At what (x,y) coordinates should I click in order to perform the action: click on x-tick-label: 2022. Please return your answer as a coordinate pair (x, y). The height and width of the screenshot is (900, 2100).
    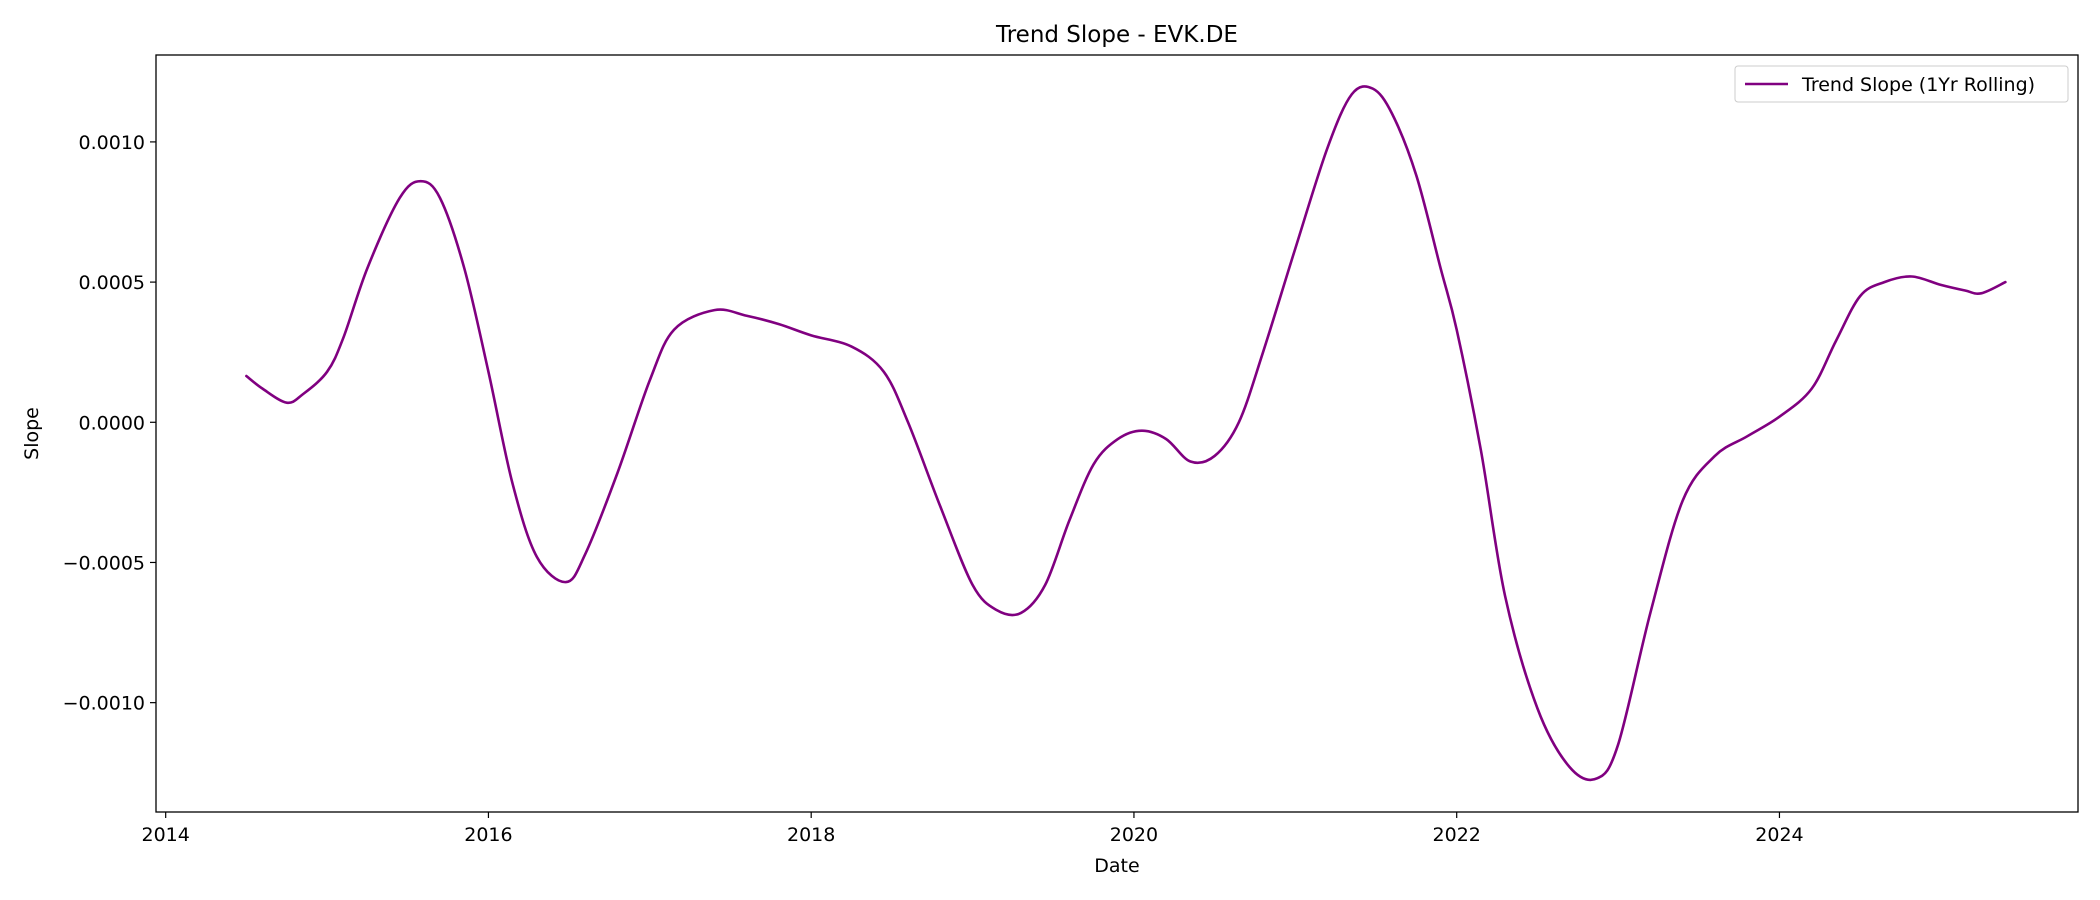
    Looking at the image, I should click on (1457, 835).